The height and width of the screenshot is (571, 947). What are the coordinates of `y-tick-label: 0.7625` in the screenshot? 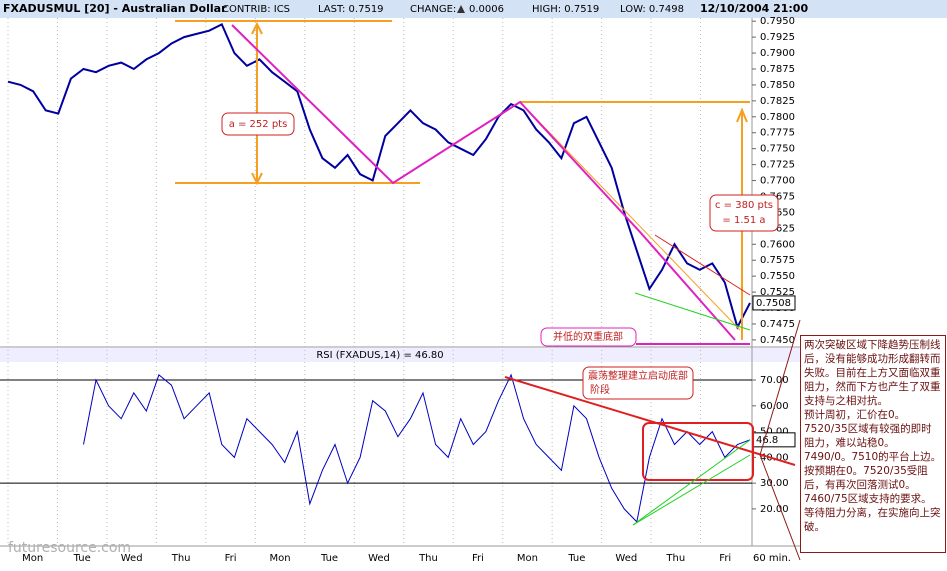 It's located at (777, 228).